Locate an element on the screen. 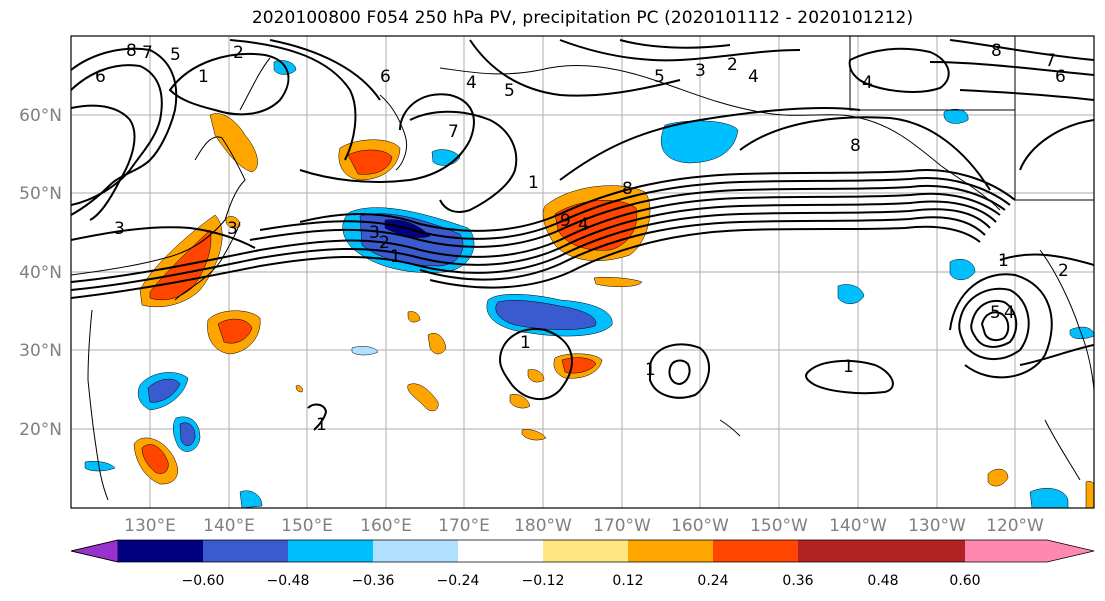 The height and width of the screenshot is (601, 1105). lon-label: 170°E is located at coordinates (464, 526).